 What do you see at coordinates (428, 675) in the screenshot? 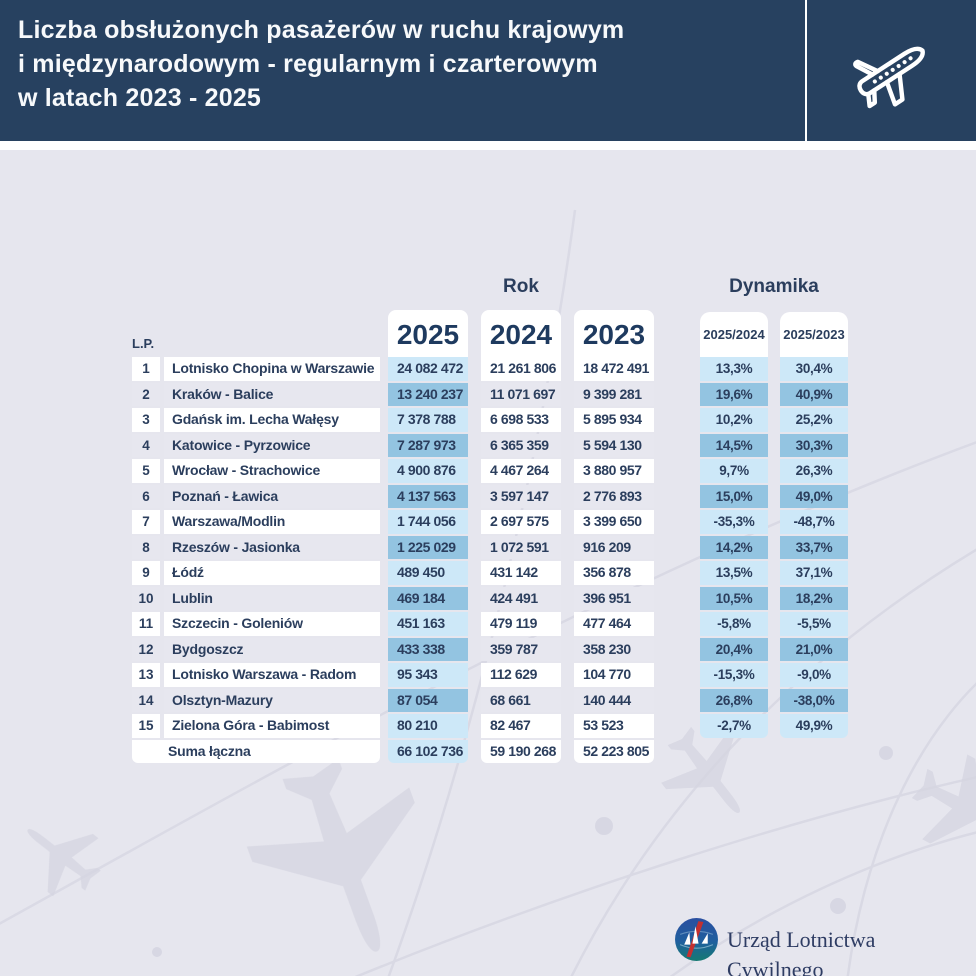
I see `value-2025-cell: 95 343` at bounding box center [428, 675].